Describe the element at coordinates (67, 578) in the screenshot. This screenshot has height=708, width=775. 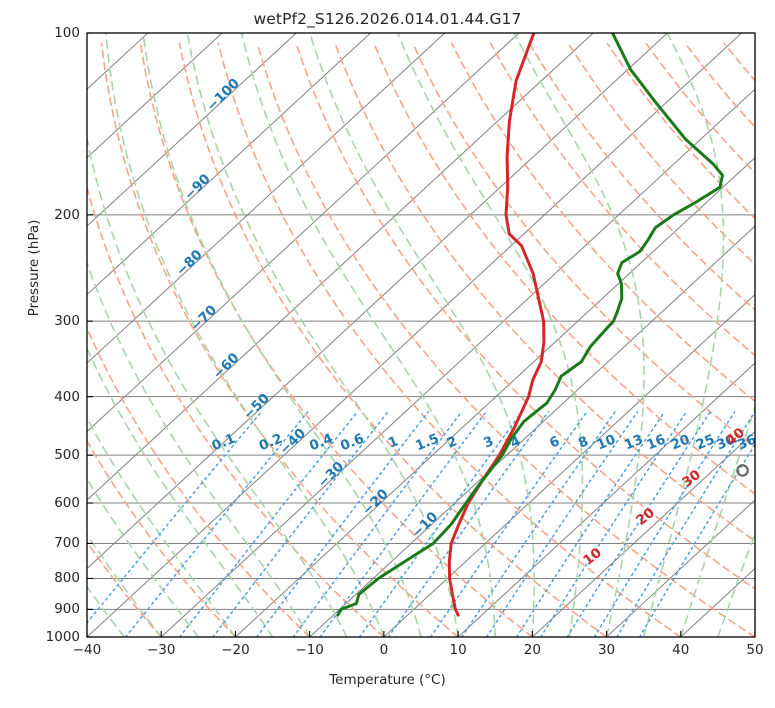
I see `y-axis-tick: 800` at that location.